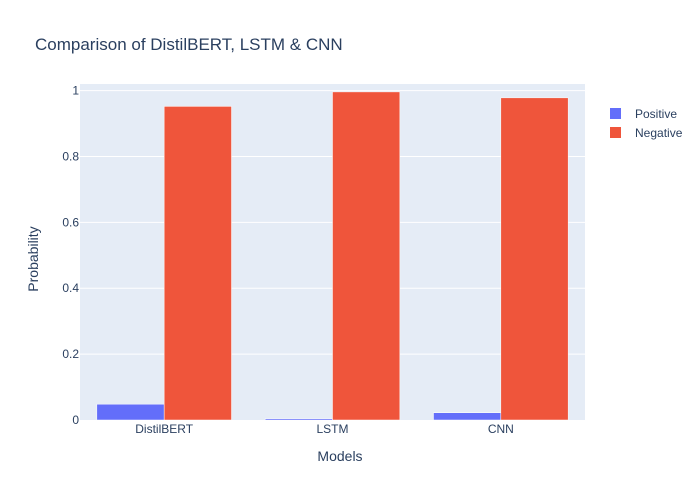  What do you see at coordinates (615, 132) in the screenshot?
I see `legend-swatch-negative` at bounding box center [615, 132].